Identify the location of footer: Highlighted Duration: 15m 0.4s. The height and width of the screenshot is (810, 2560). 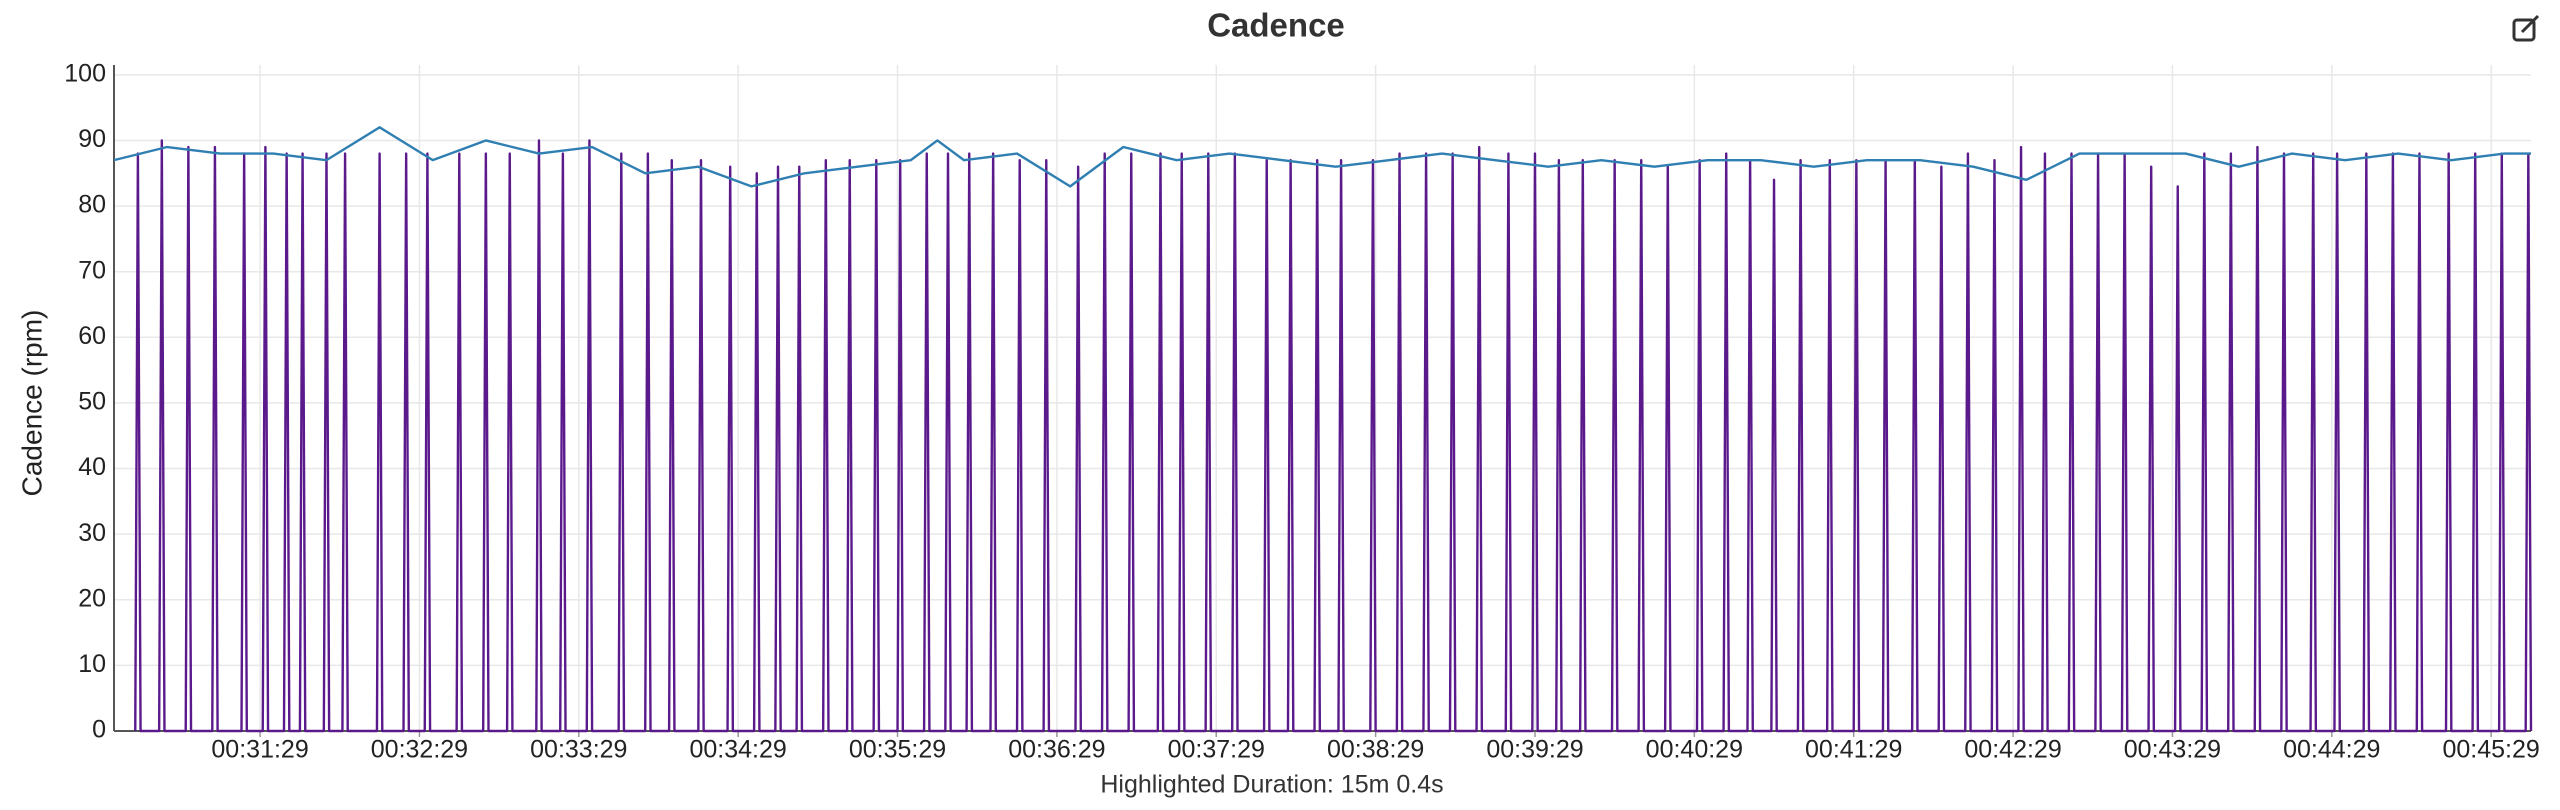
(1271, 785).